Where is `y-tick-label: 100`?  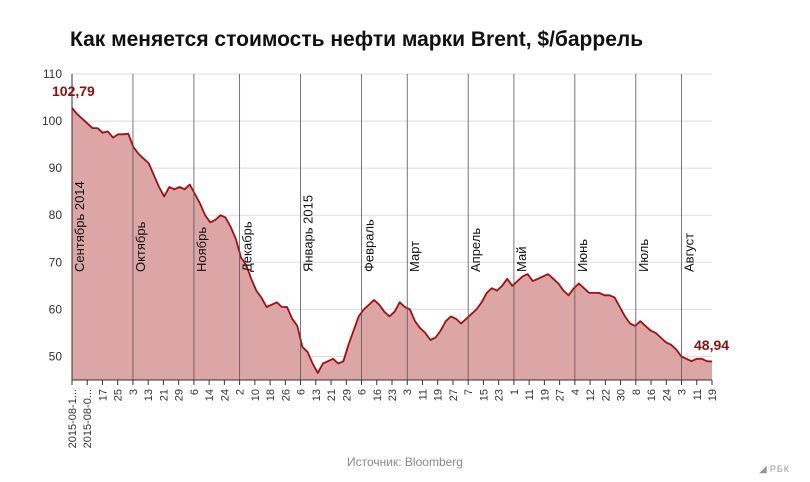
y-tick-label: 100 is located at coordinates (52, 121).